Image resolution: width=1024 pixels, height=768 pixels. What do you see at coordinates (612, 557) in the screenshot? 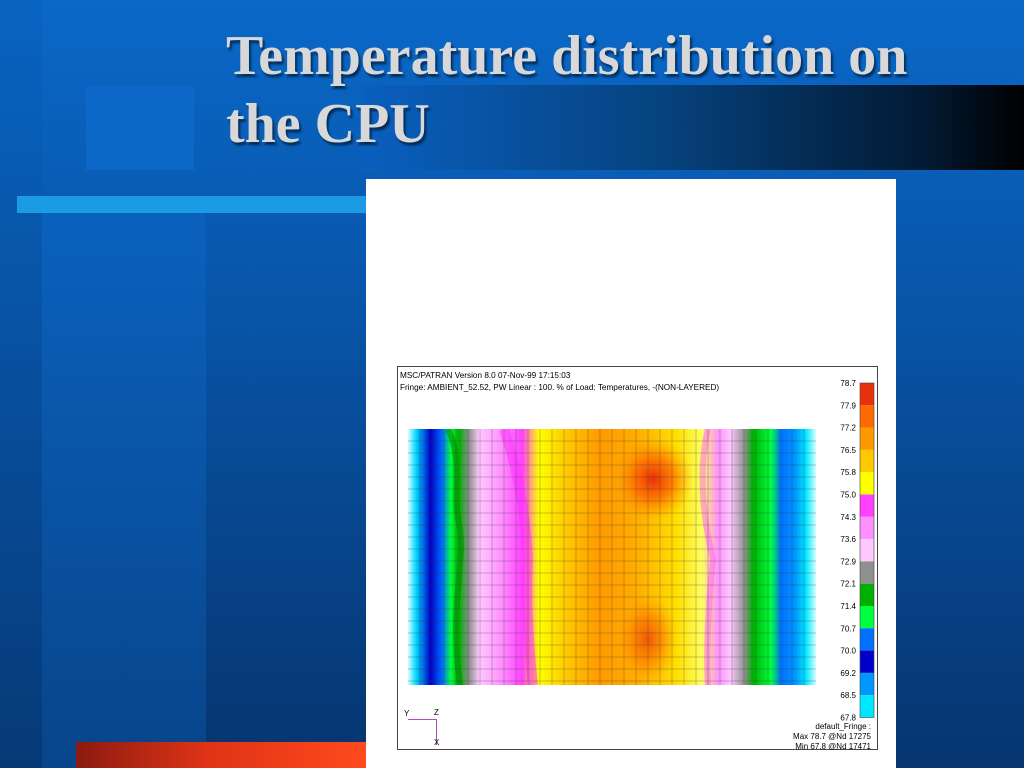
I see `temperature-contour-plot` at bounding box center [612, 557].